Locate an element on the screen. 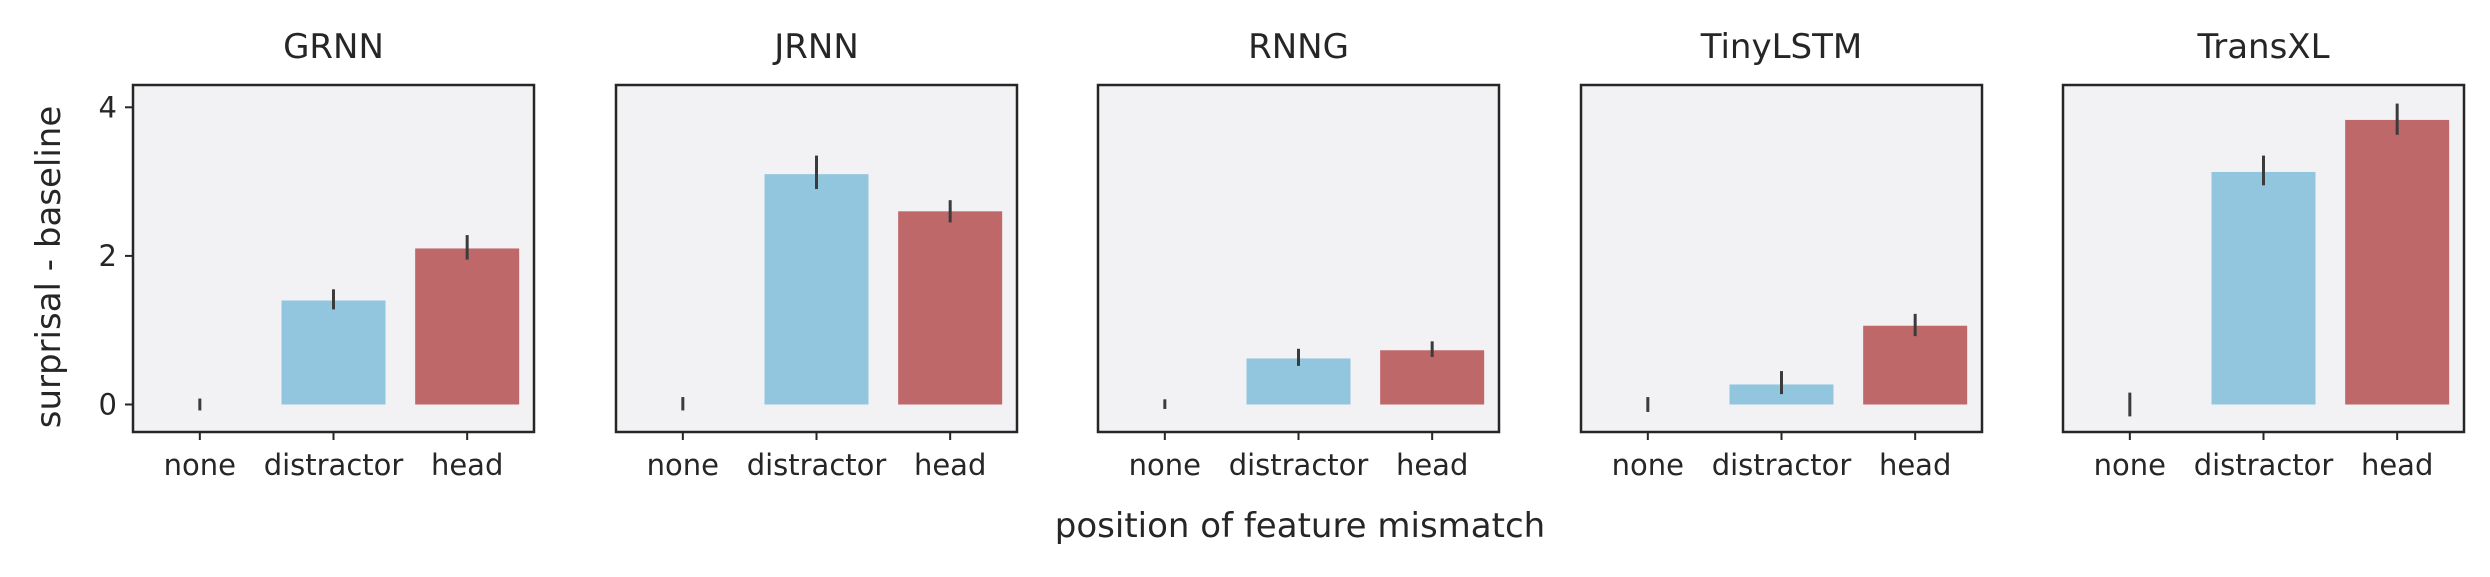  y-tick-label: 2 is located at coordinates (108, 256).